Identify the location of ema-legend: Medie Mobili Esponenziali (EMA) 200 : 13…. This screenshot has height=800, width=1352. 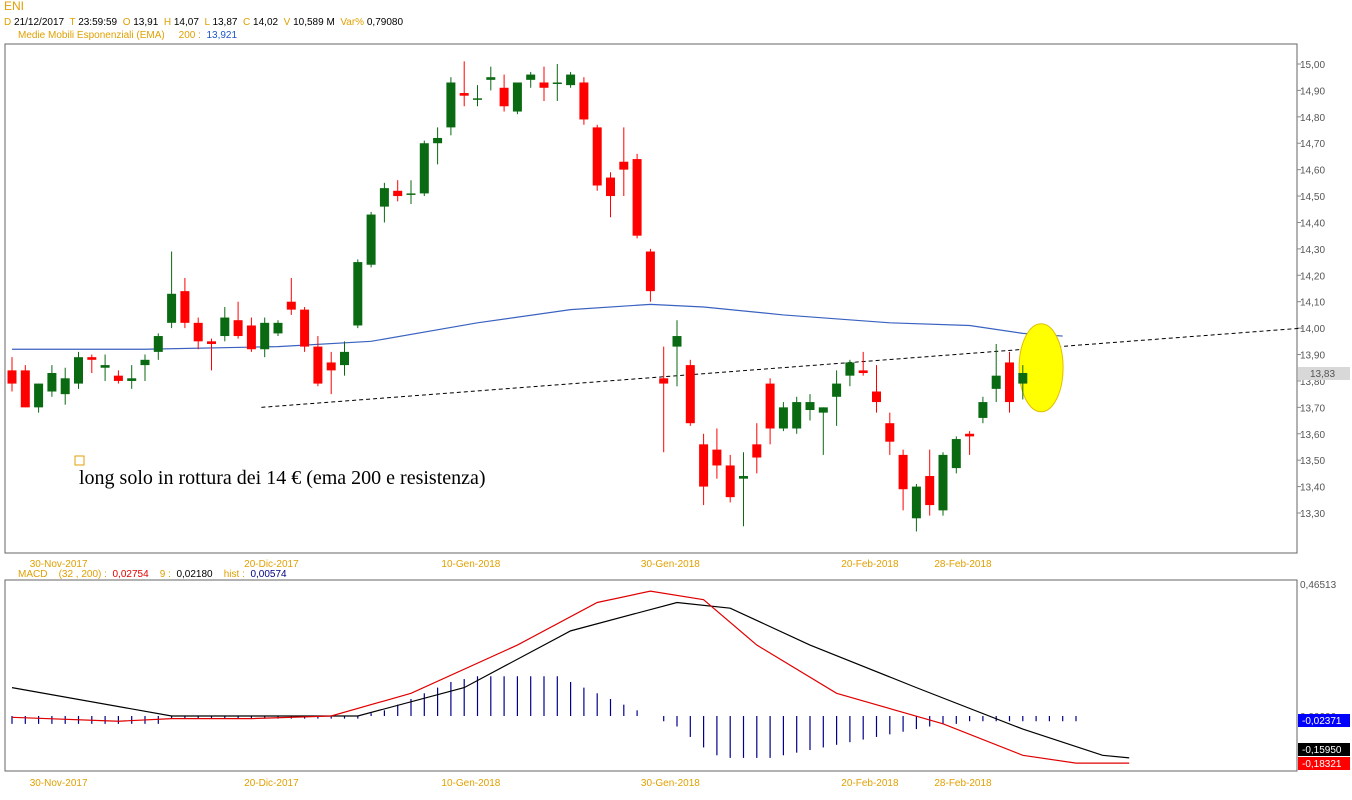
(127, 35).